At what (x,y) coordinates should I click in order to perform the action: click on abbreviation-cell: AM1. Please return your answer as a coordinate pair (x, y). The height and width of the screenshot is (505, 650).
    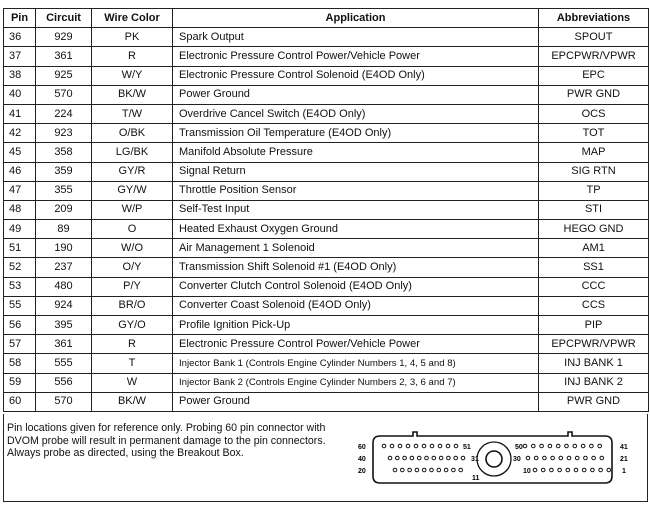
    Looking at the image, I should click on (593, 248).